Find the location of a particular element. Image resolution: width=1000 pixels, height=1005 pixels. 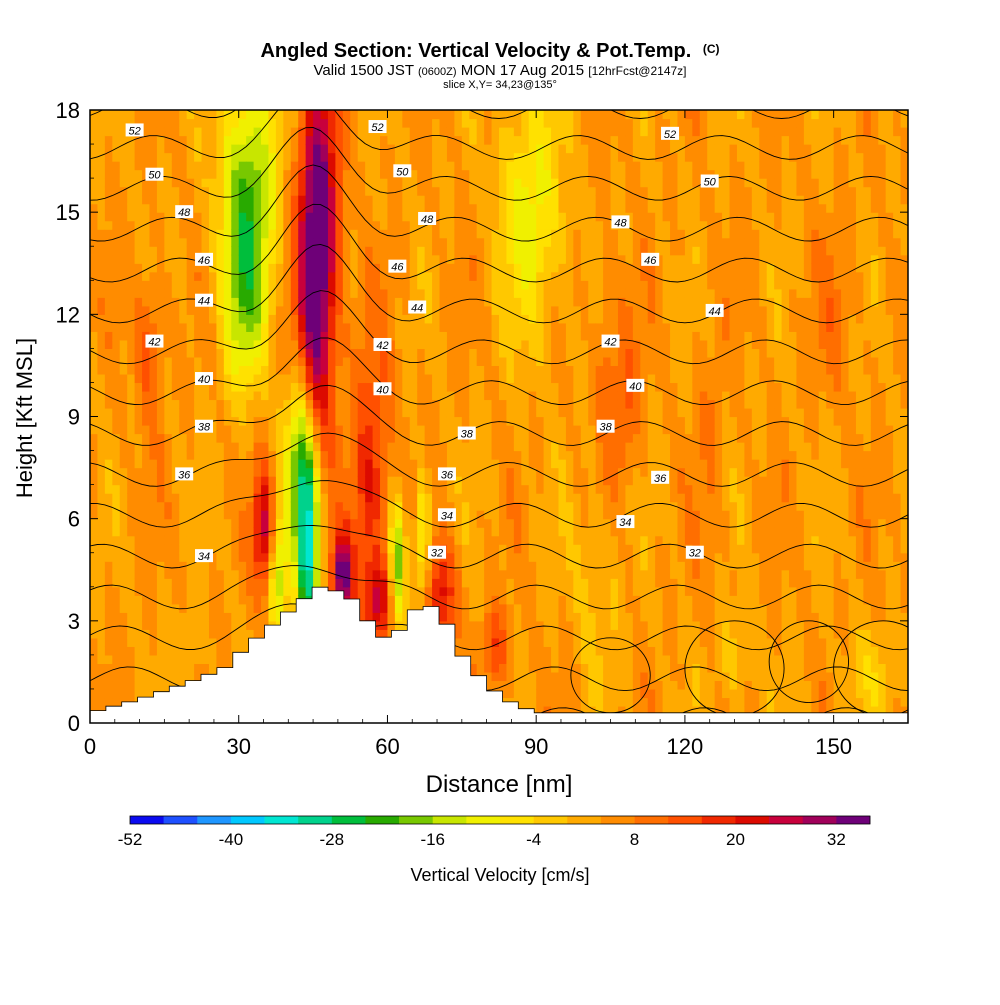

y-tick-label: 0 is located at coordinates (74, 723).